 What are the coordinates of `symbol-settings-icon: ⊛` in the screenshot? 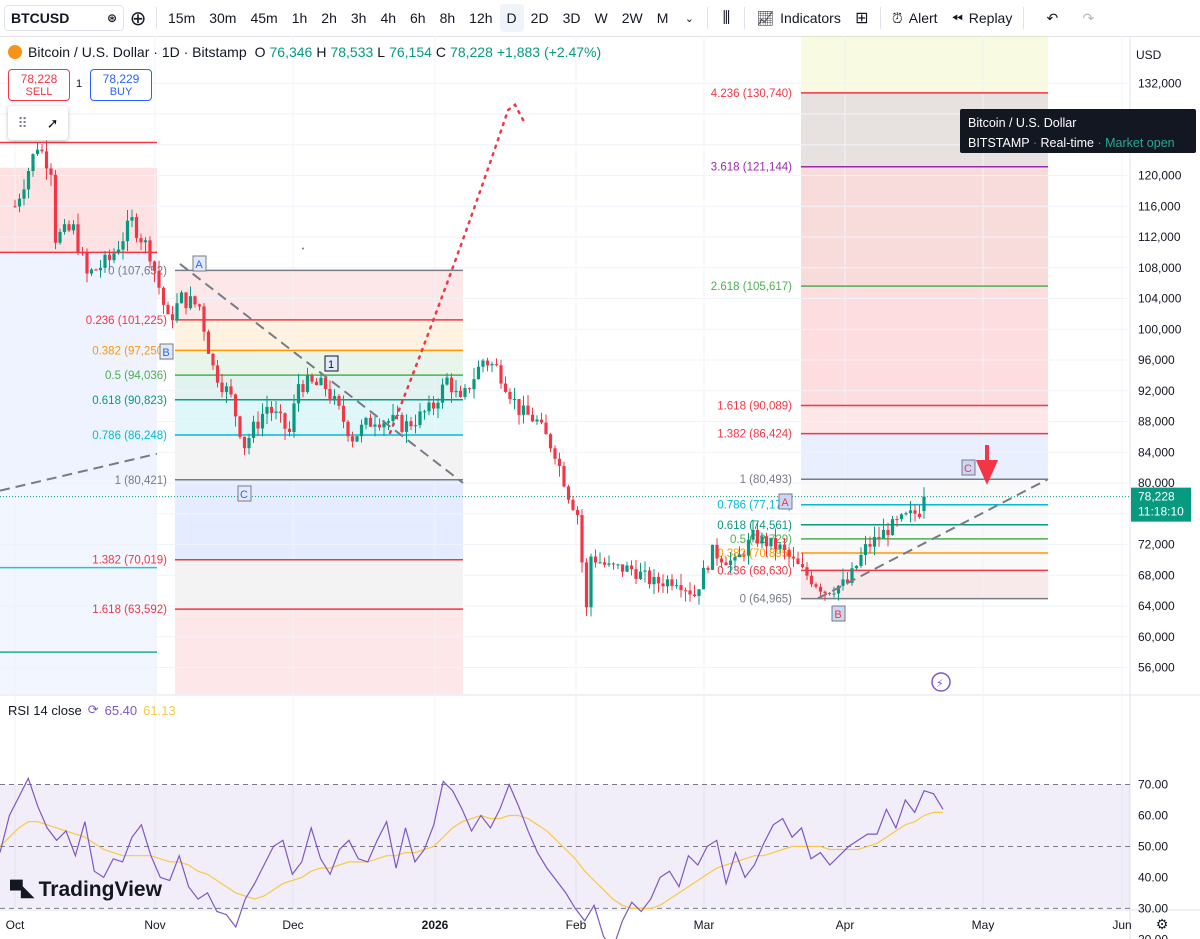 It's located at (111, 18).